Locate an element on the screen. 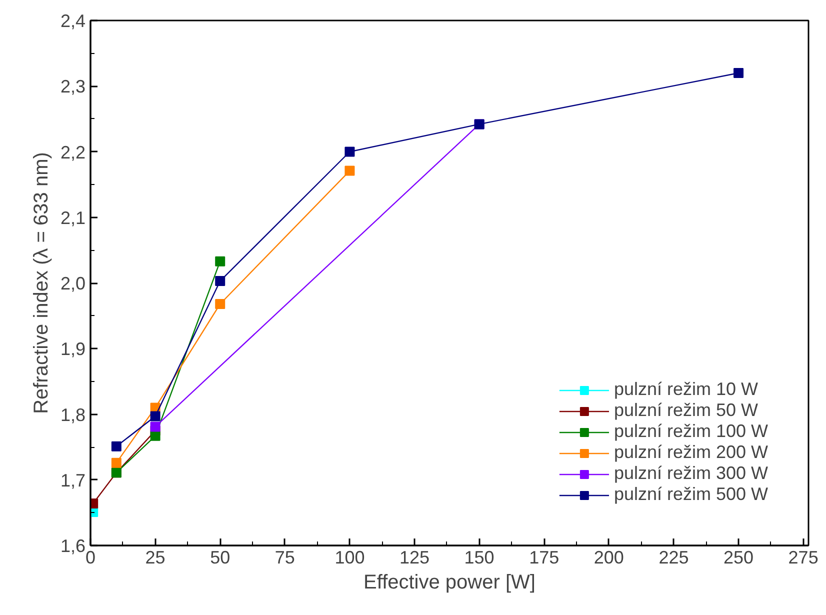 Image resolution: width=826 pixels, height=615 pixels. x-tick-label: 25 is located at coordinates (155, 558).